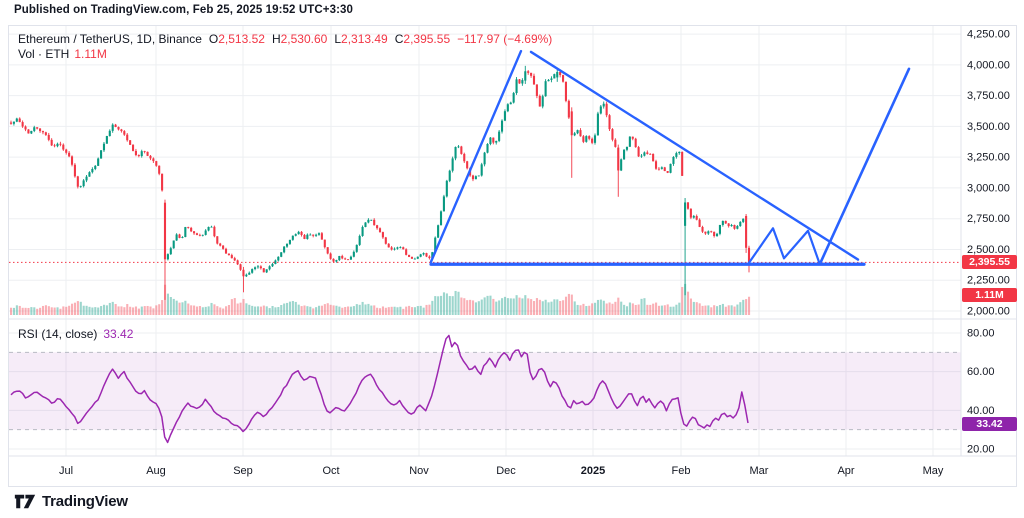 Image resolution: width=1024 pixels, height=518 pixels. What do you see at coordinates (156, 471) in the screenshot?
I see `time-axis-label: Aug` at bounding box center [156, 471].